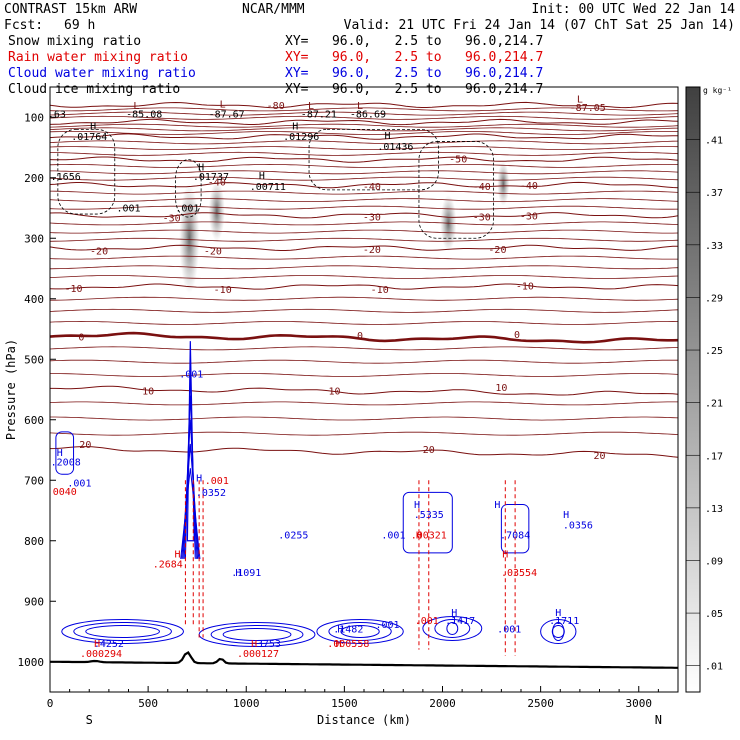  Describe the element at coordinates (276, 106) in the screenshot. I see `isotherm-label: -80` at that location.